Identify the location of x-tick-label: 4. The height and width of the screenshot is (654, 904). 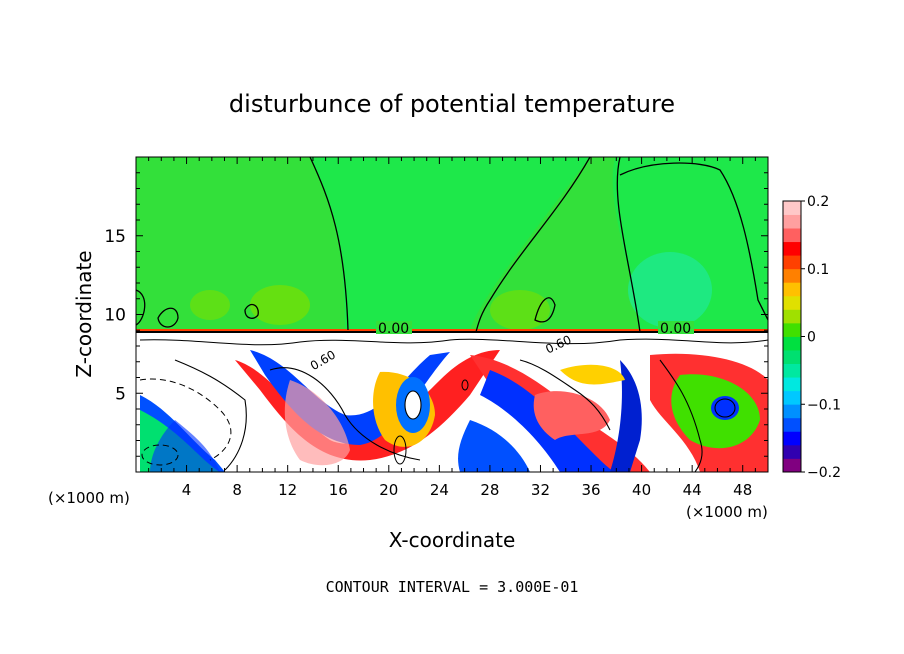
(187, 490).